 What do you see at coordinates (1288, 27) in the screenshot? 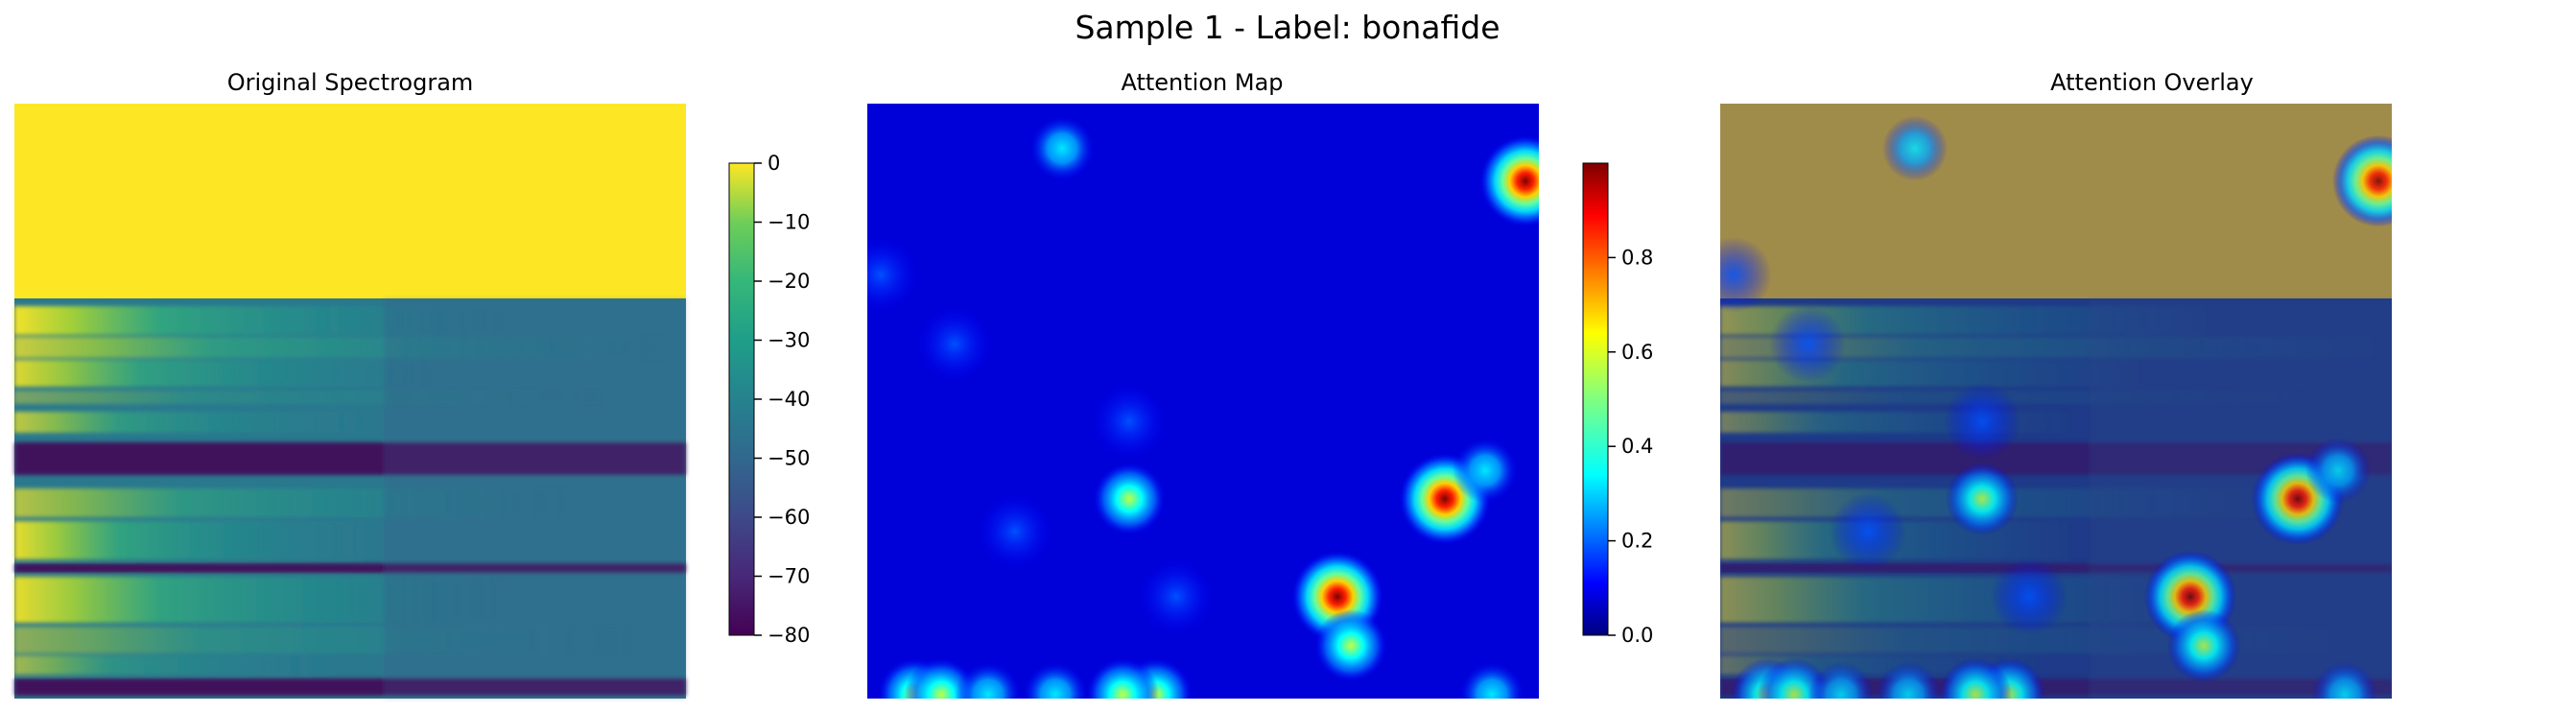
I see `figure-suptitle: Sample 1 - Label: bonafide` at bounding box center [1288, 27].